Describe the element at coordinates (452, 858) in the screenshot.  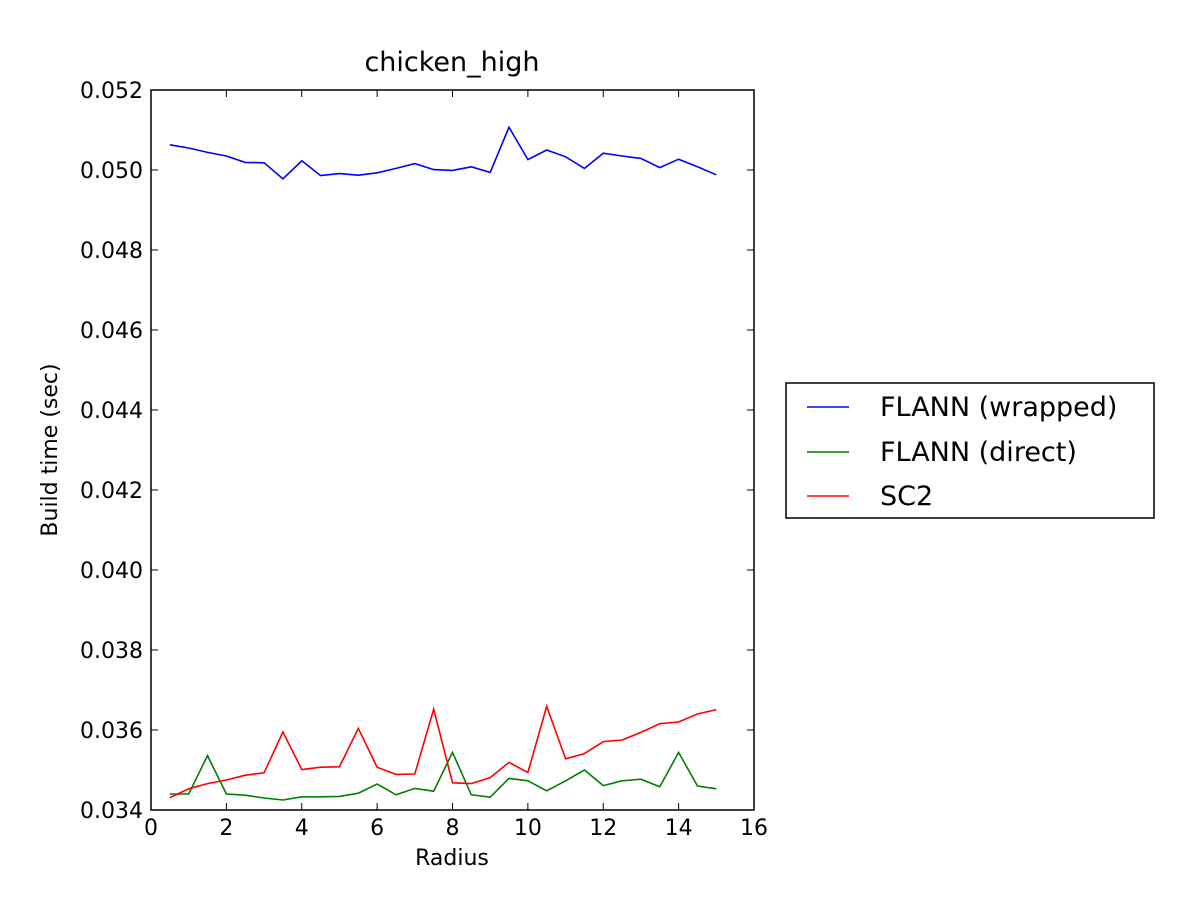
I see `x-axis-label: Radius` at that location.